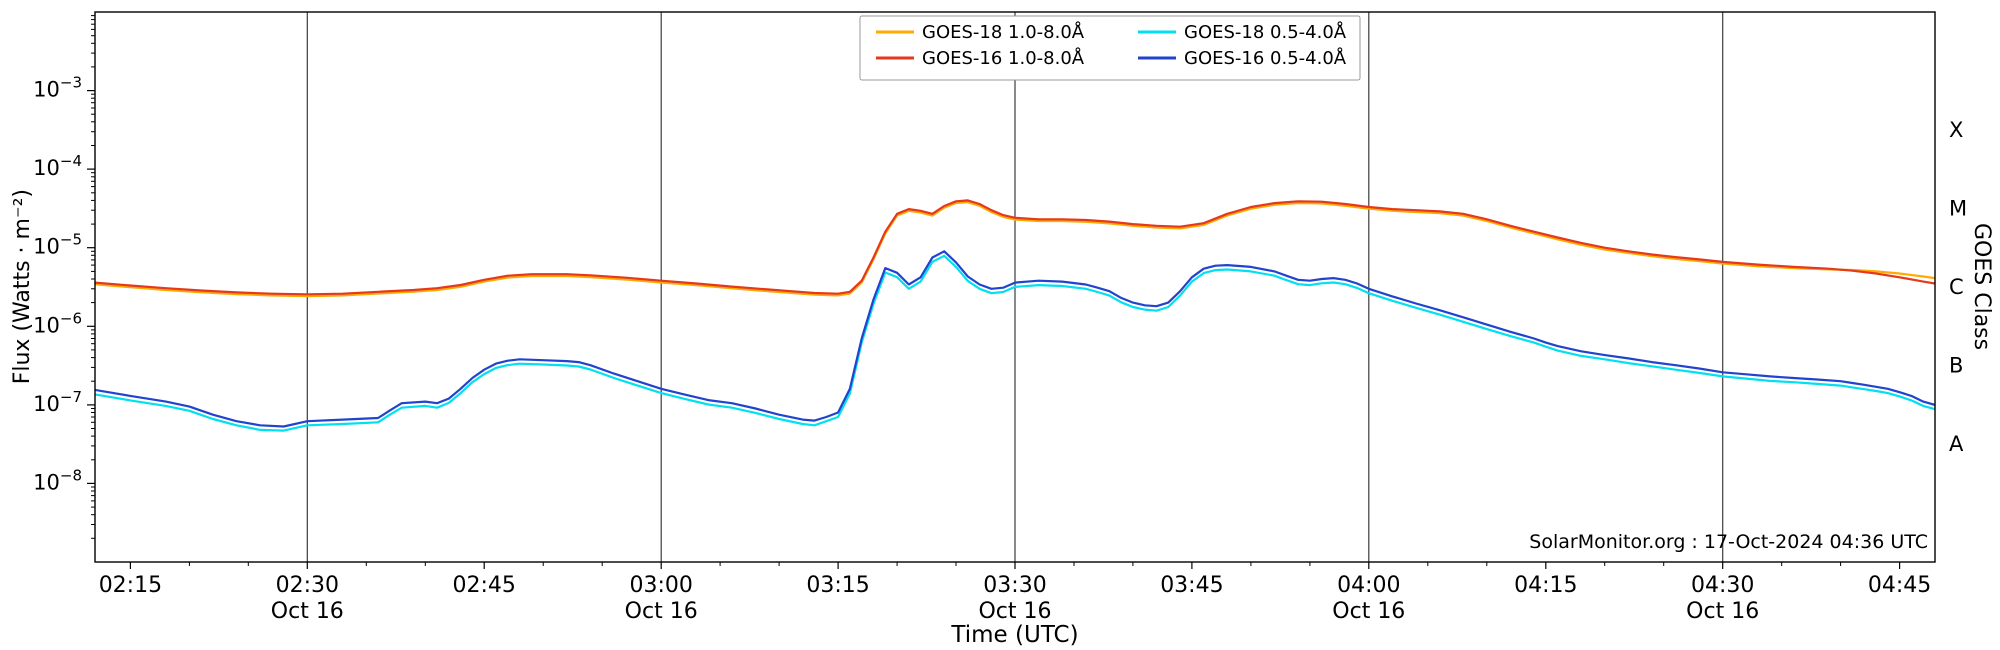 The image size is (2000, 650). What do you see at coordinates (1014, 585) in the screenshot?
I see `x-tick-label: 03:30` at bounding box center [1014, 585].